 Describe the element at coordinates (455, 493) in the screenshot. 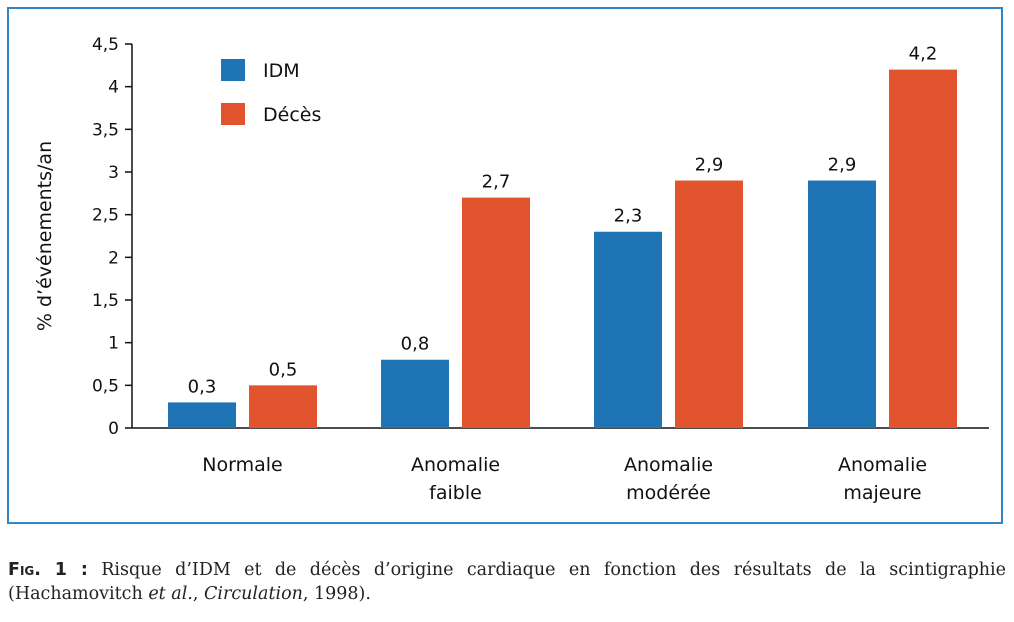

I see `category-label: faible` at that location.